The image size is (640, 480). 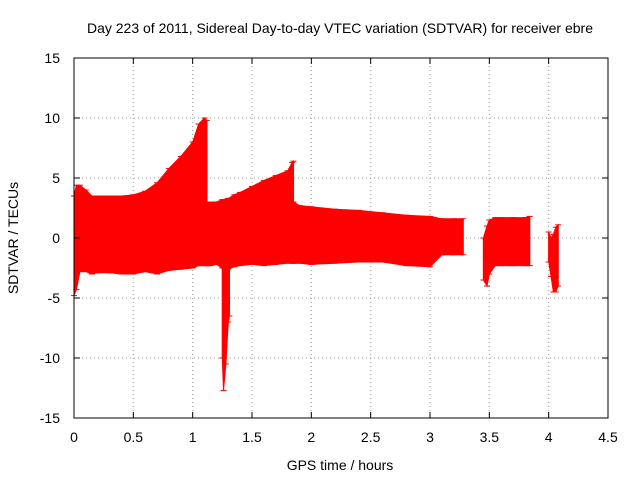 What do you see at coordinates (52, 118) in the screenshot?
I see `y-tick-label: 10` at bounding box center [52, 118].